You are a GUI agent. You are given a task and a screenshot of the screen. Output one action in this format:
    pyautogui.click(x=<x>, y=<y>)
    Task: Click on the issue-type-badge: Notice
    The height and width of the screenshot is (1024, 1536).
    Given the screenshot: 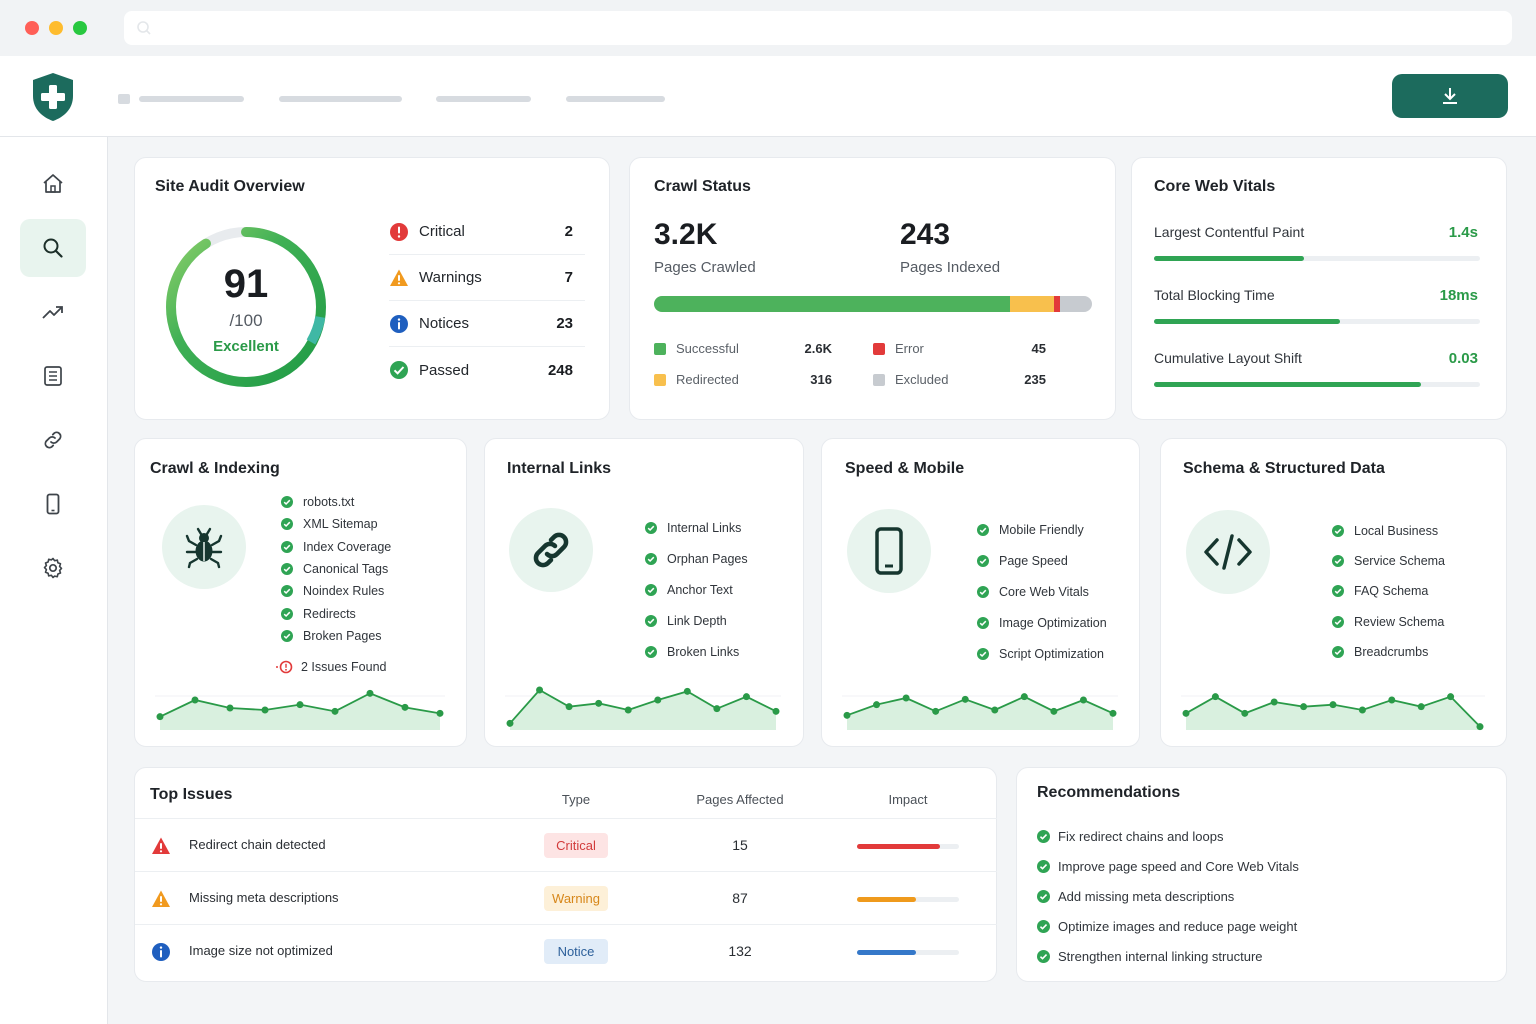 What is the action you would take?
    pyautogui.click(x=576, y=951)
    